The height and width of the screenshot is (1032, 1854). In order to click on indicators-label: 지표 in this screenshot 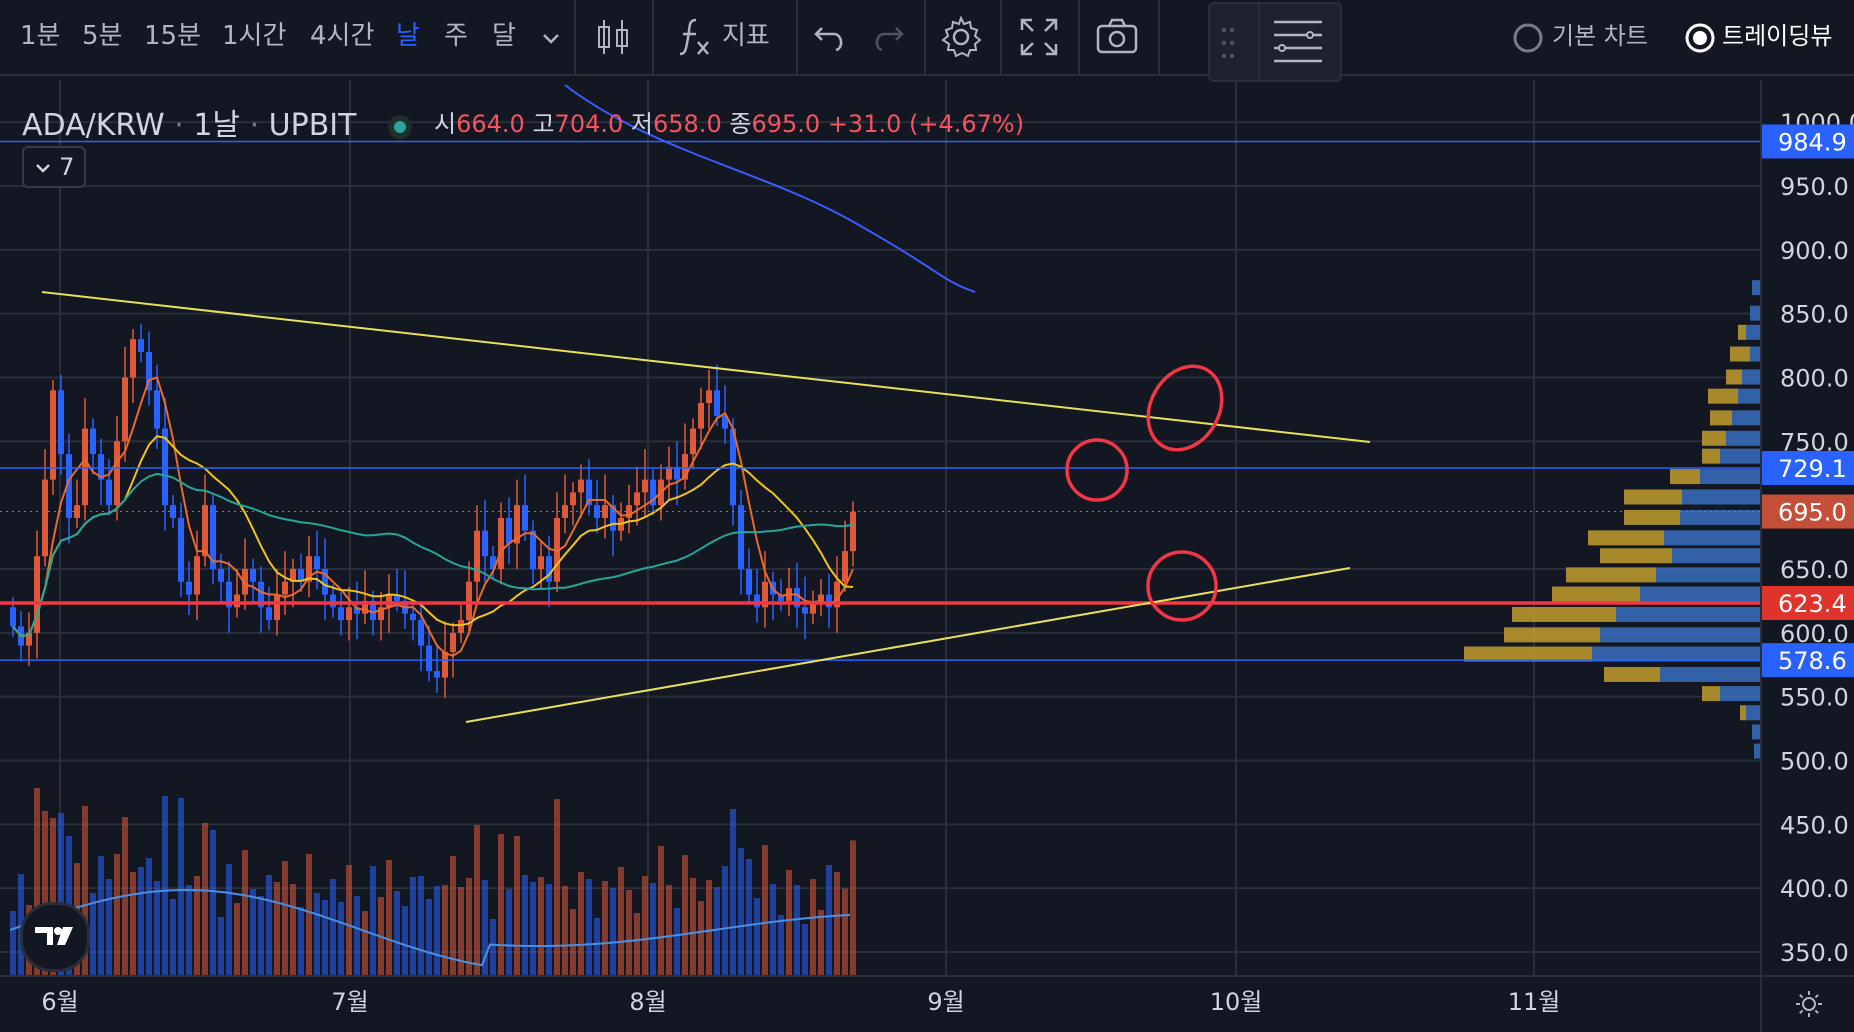, I will do `click(746, 36)`.